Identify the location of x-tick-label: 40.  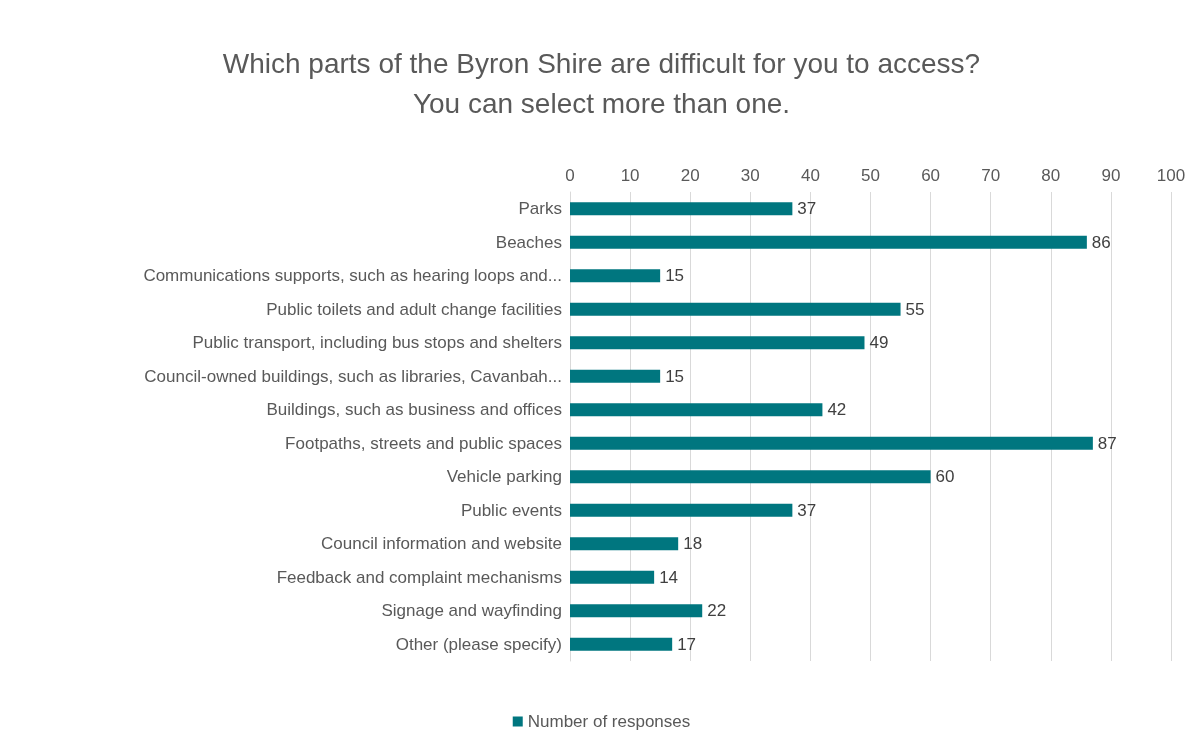
(810, 175).